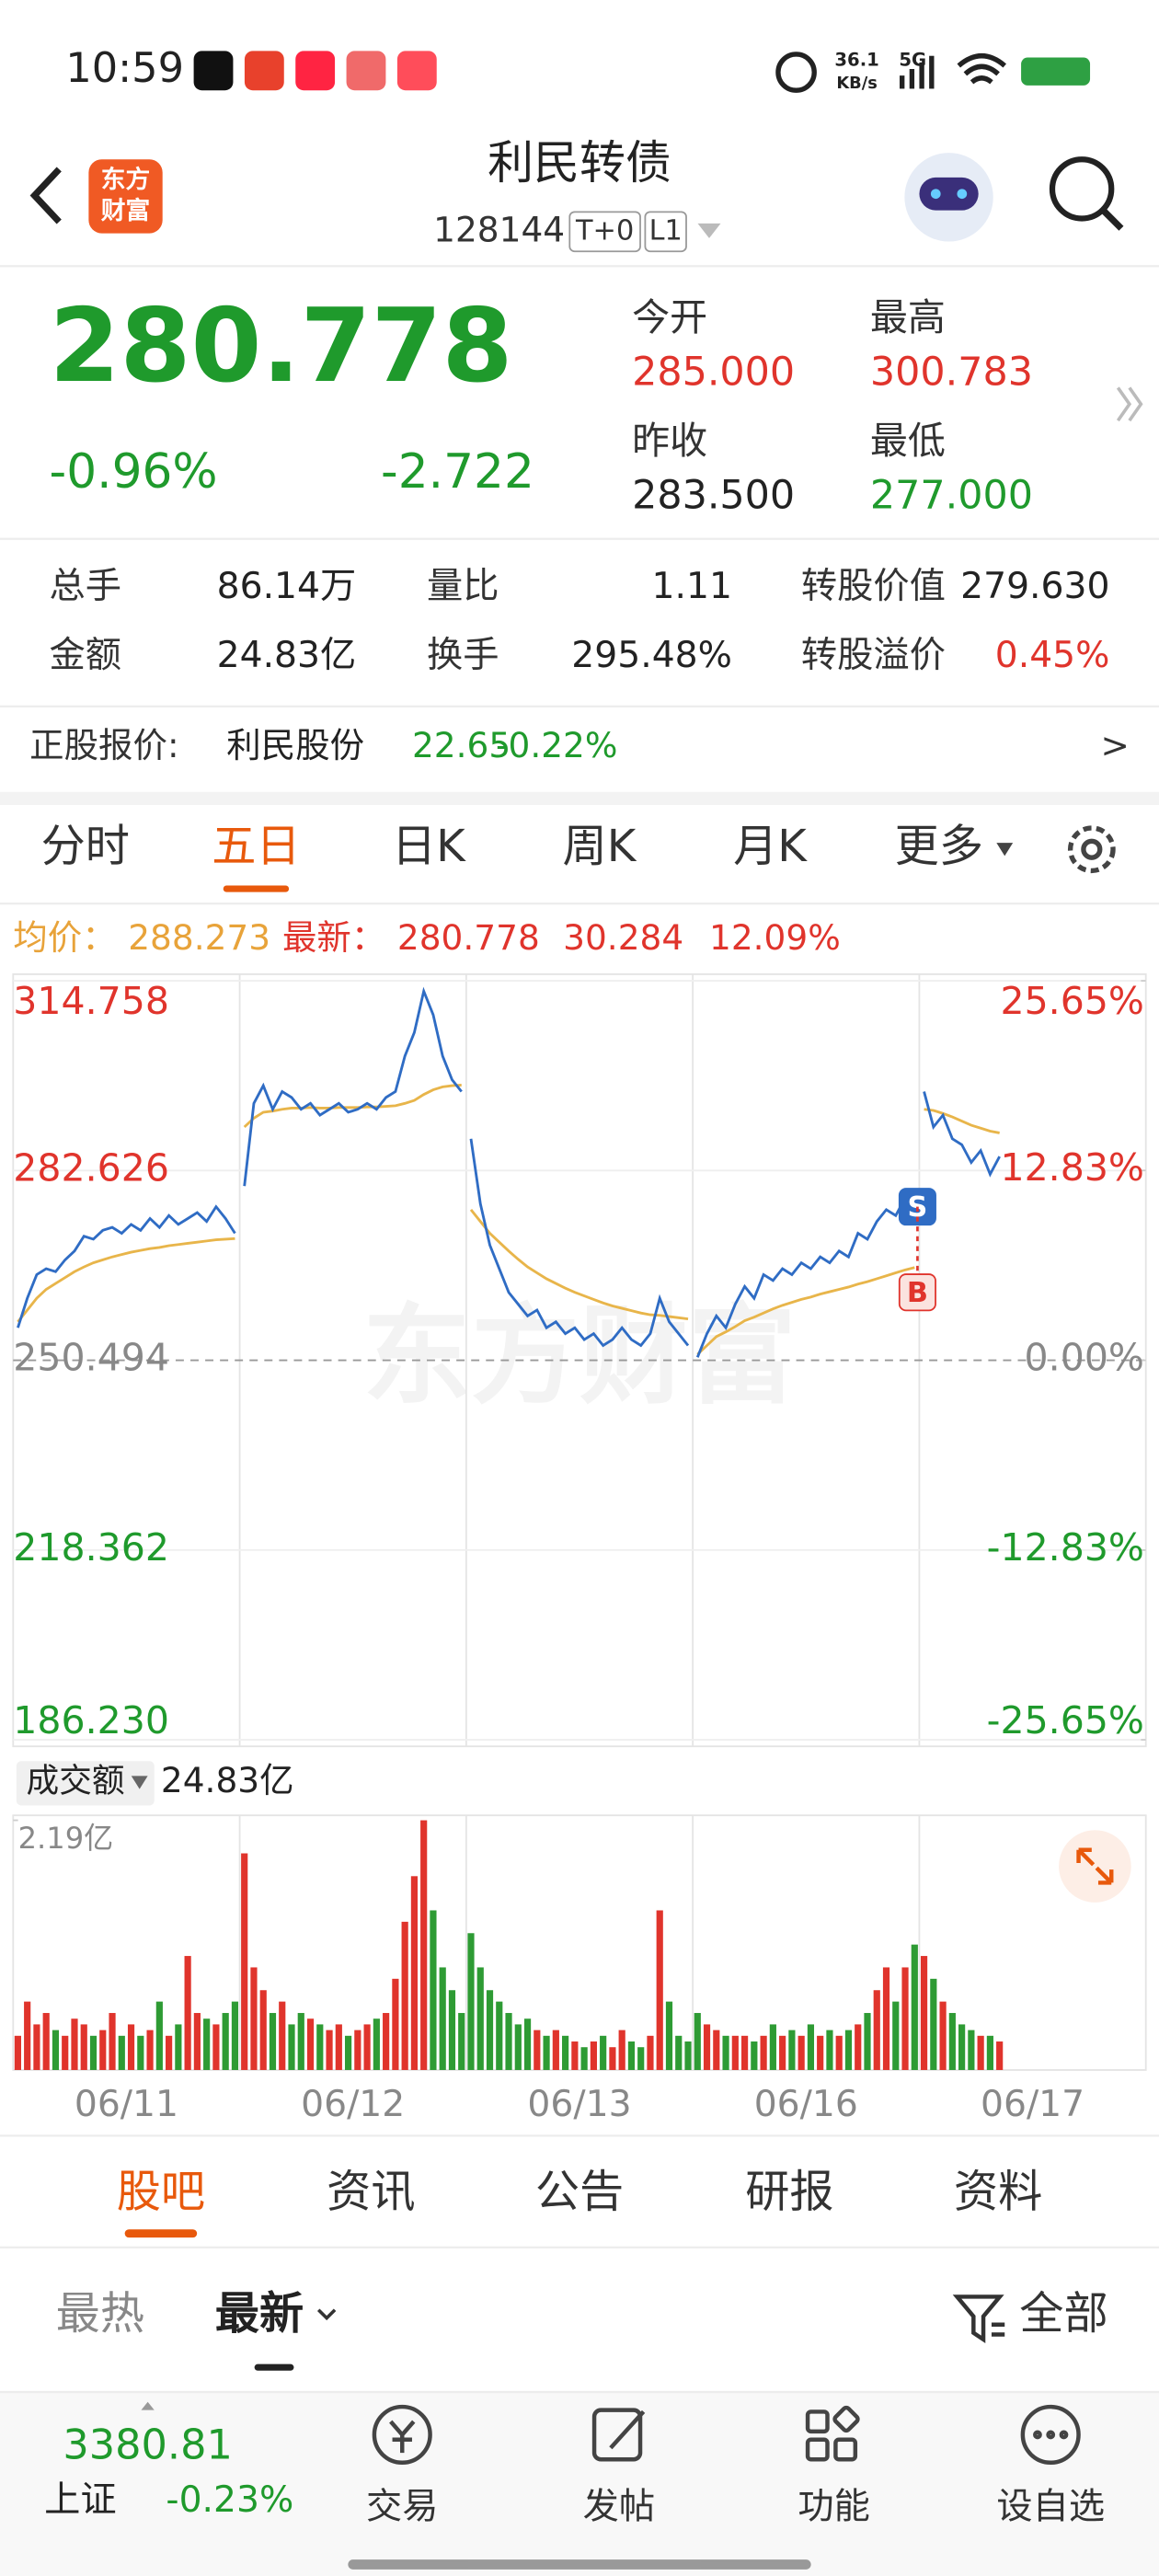 This screenshot has height=2576, width=1159. What do you see at coordinates (76, 1781) in the screenshot?
I see `volume-label: 成交额` at bounding box center [76, 1781].